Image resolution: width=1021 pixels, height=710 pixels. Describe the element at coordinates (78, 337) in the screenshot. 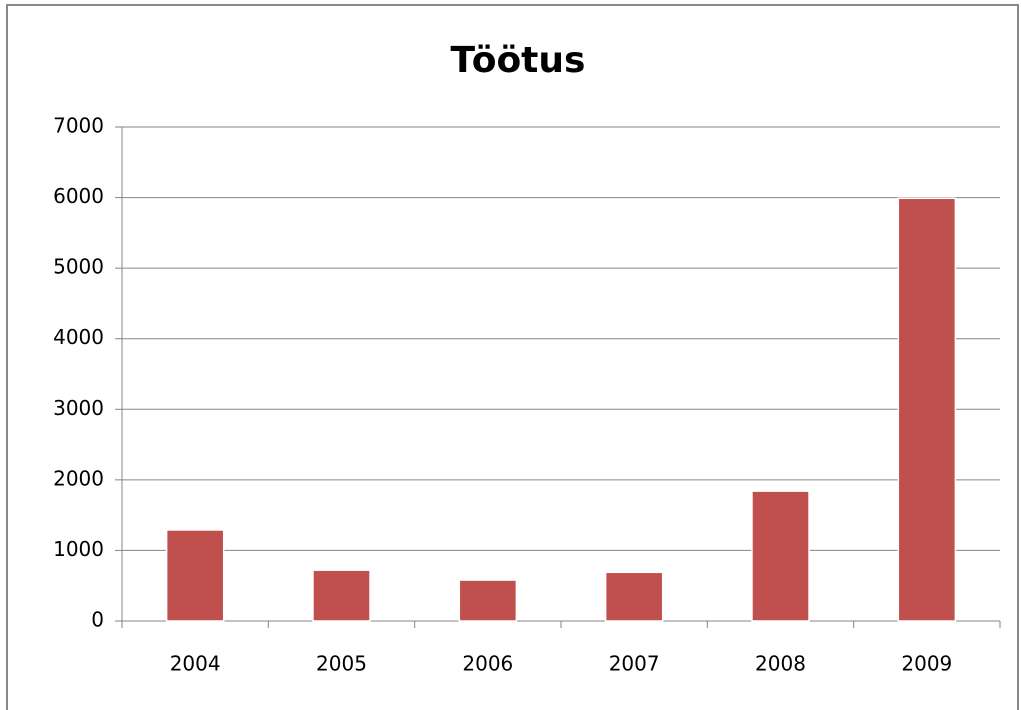

I see `y-tick-label: 4000` at that location.